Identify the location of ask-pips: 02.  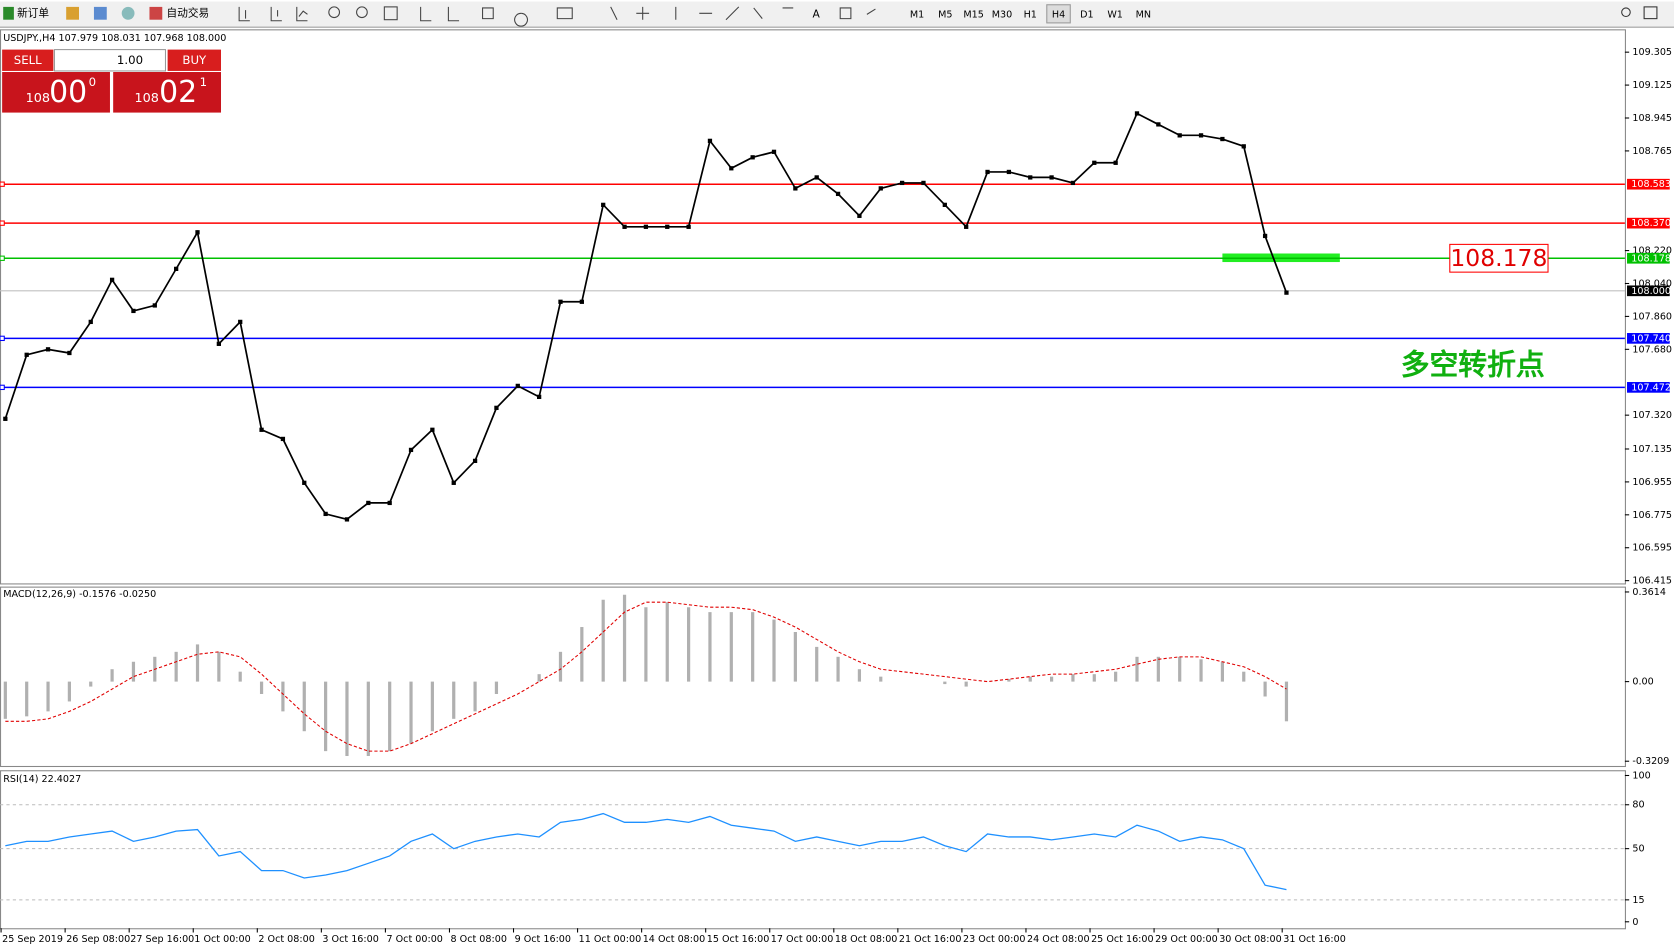
(178, 92).